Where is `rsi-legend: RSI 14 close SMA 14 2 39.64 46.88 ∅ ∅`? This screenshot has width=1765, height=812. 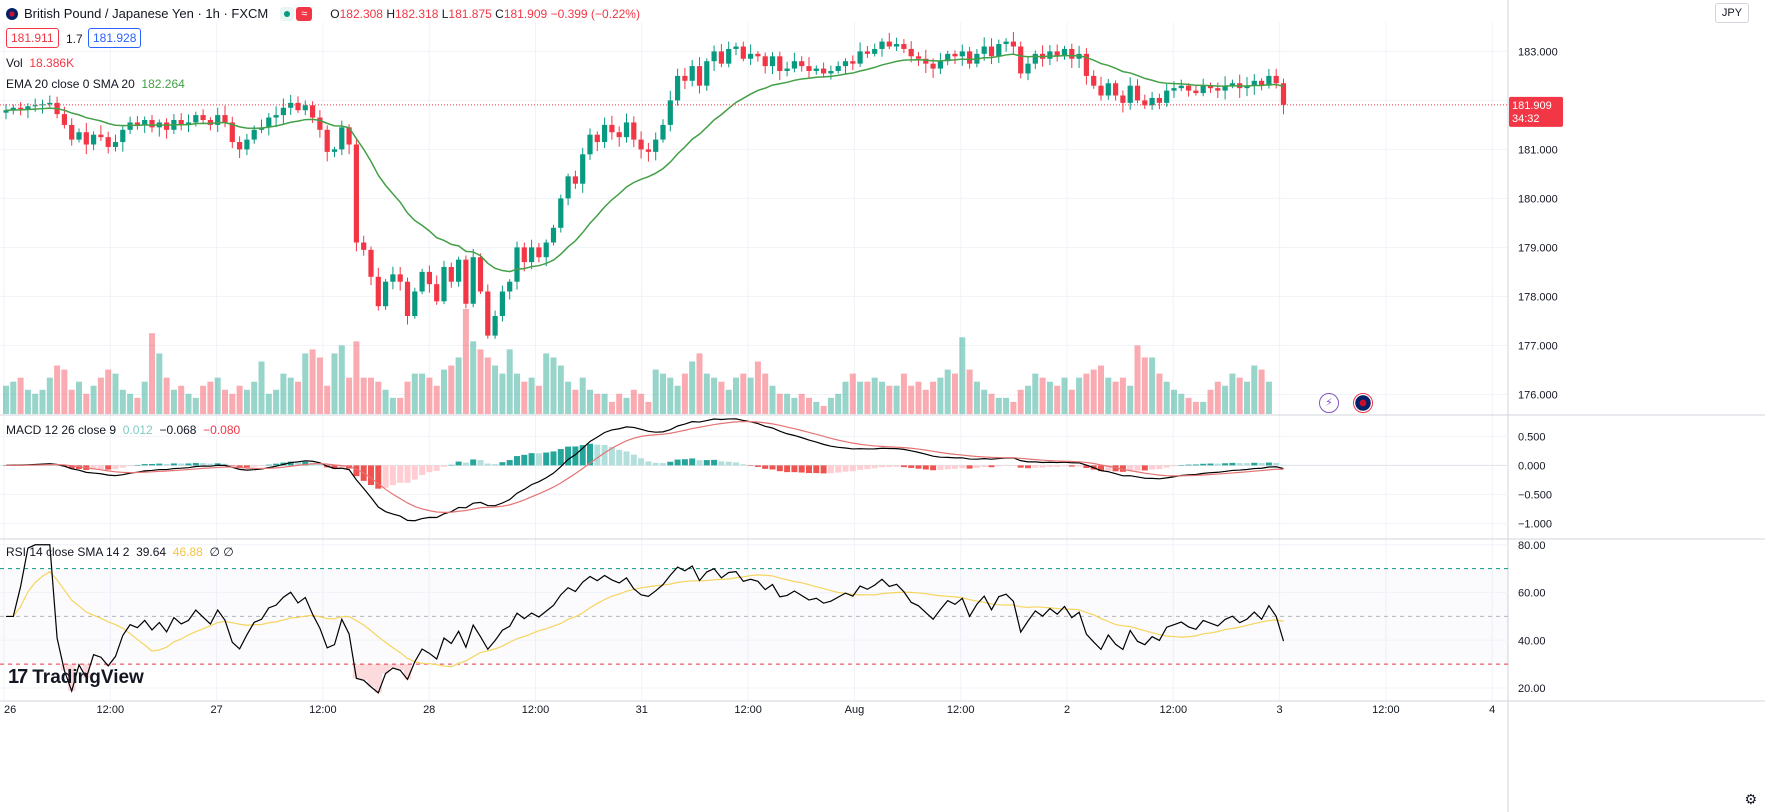 rsi-legend: RSI 14 close SMA 14 2 39.64 46.88 ∅ ∅ is located at coordinates (120, 552).